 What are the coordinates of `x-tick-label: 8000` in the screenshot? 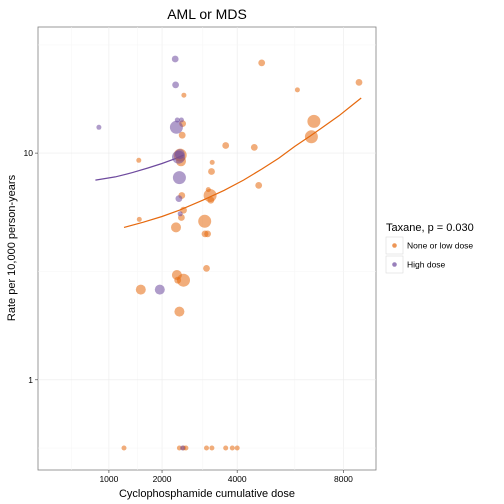 It's located at (343, 479).